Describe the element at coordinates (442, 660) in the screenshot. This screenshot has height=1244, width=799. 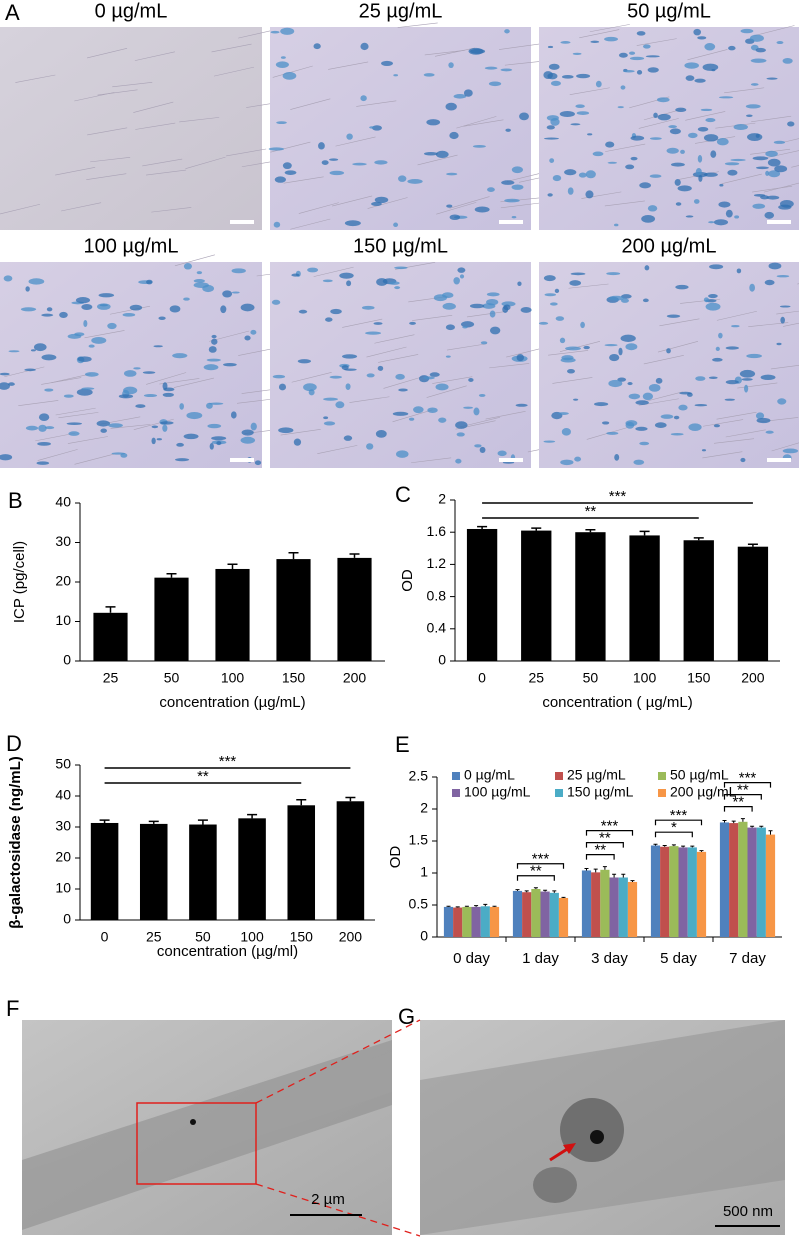
I see `y-tick-label: 0` at that location.